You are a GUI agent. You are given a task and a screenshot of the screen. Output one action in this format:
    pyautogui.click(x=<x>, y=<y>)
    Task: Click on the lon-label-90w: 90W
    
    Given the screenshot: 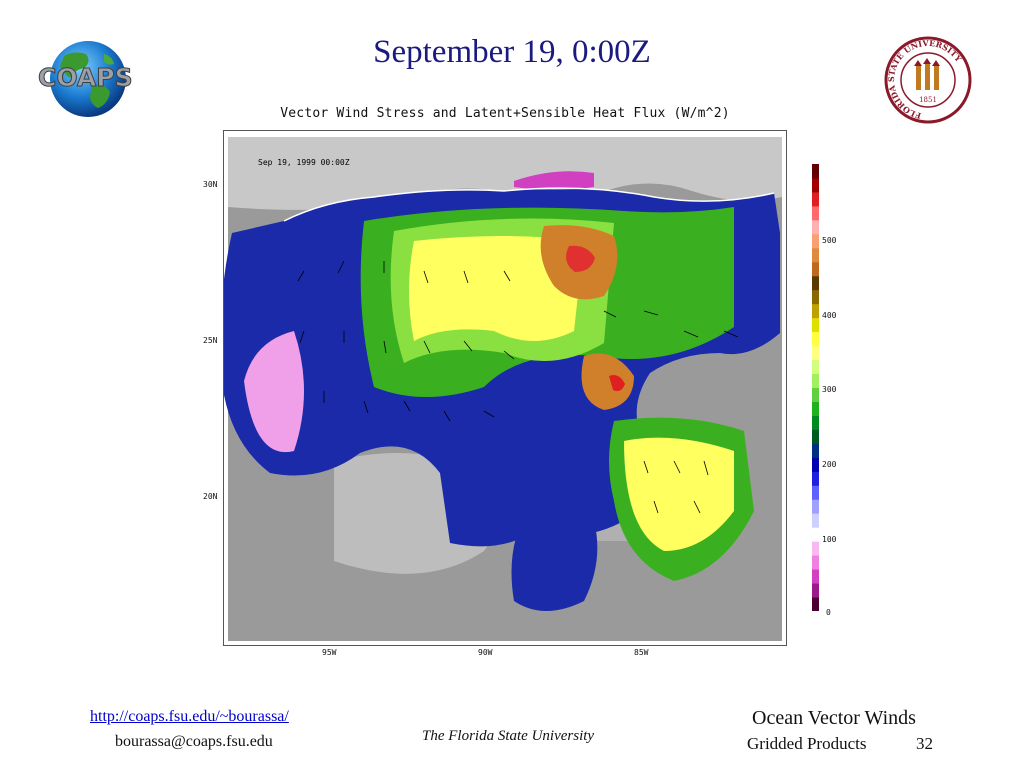 What is the action you would take?
    pyautogui.click(x=485, y=652)
    